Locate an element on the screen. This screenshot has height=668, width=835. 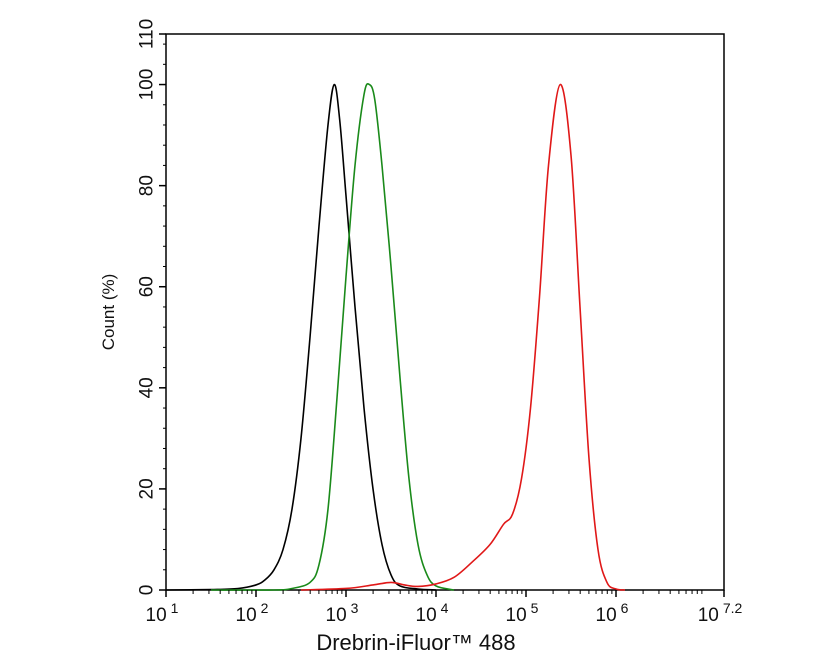
x-tick-label: 10 4 is located at coordinates (432, 613).